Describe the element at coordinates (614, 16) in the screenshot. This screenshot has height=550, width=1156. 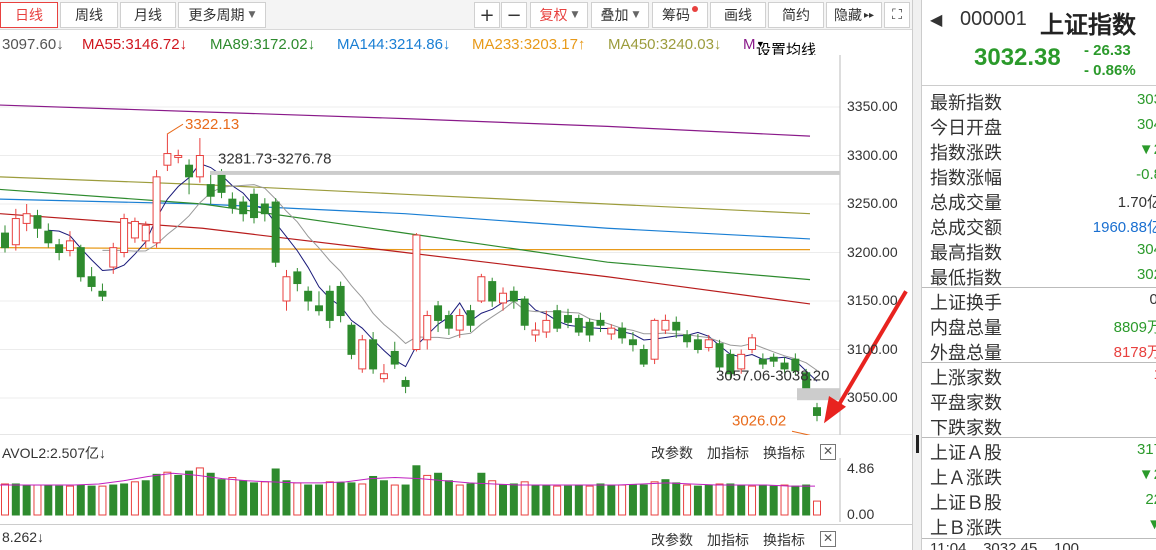
I see `overlay-label: 叠加` at that location.